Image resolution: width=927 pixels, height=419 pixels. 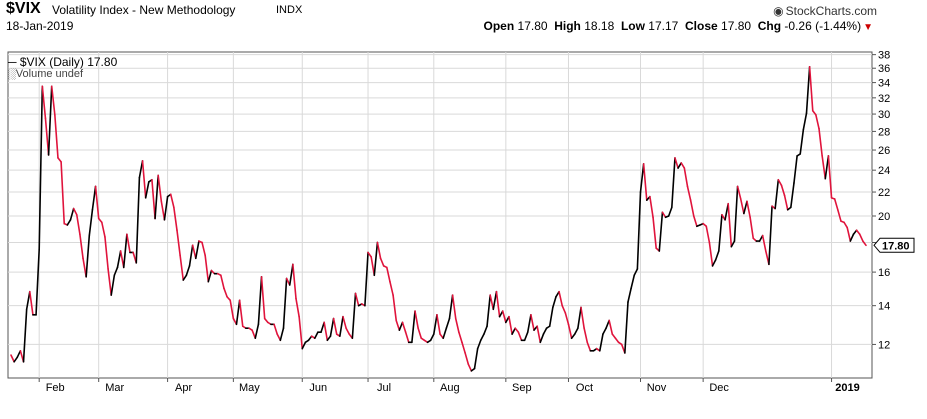 What do you see at coordinates (884, 307) in the screenshot?
I see `y-tick-label: 14` at bounding box center [884, 307].